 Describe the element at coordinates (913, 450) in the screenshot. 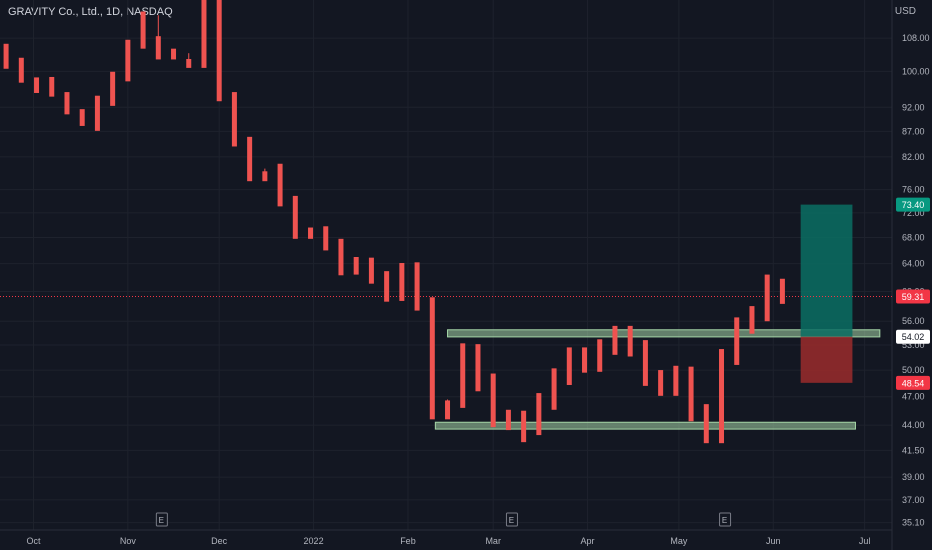

I see `price-tick-label: 41.50` at that location.